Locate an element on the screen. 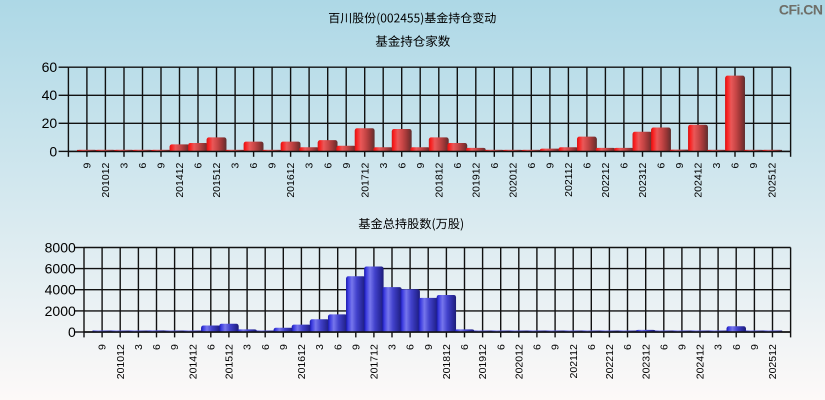  svg-text: 60 is located at coordinates (50, 67).